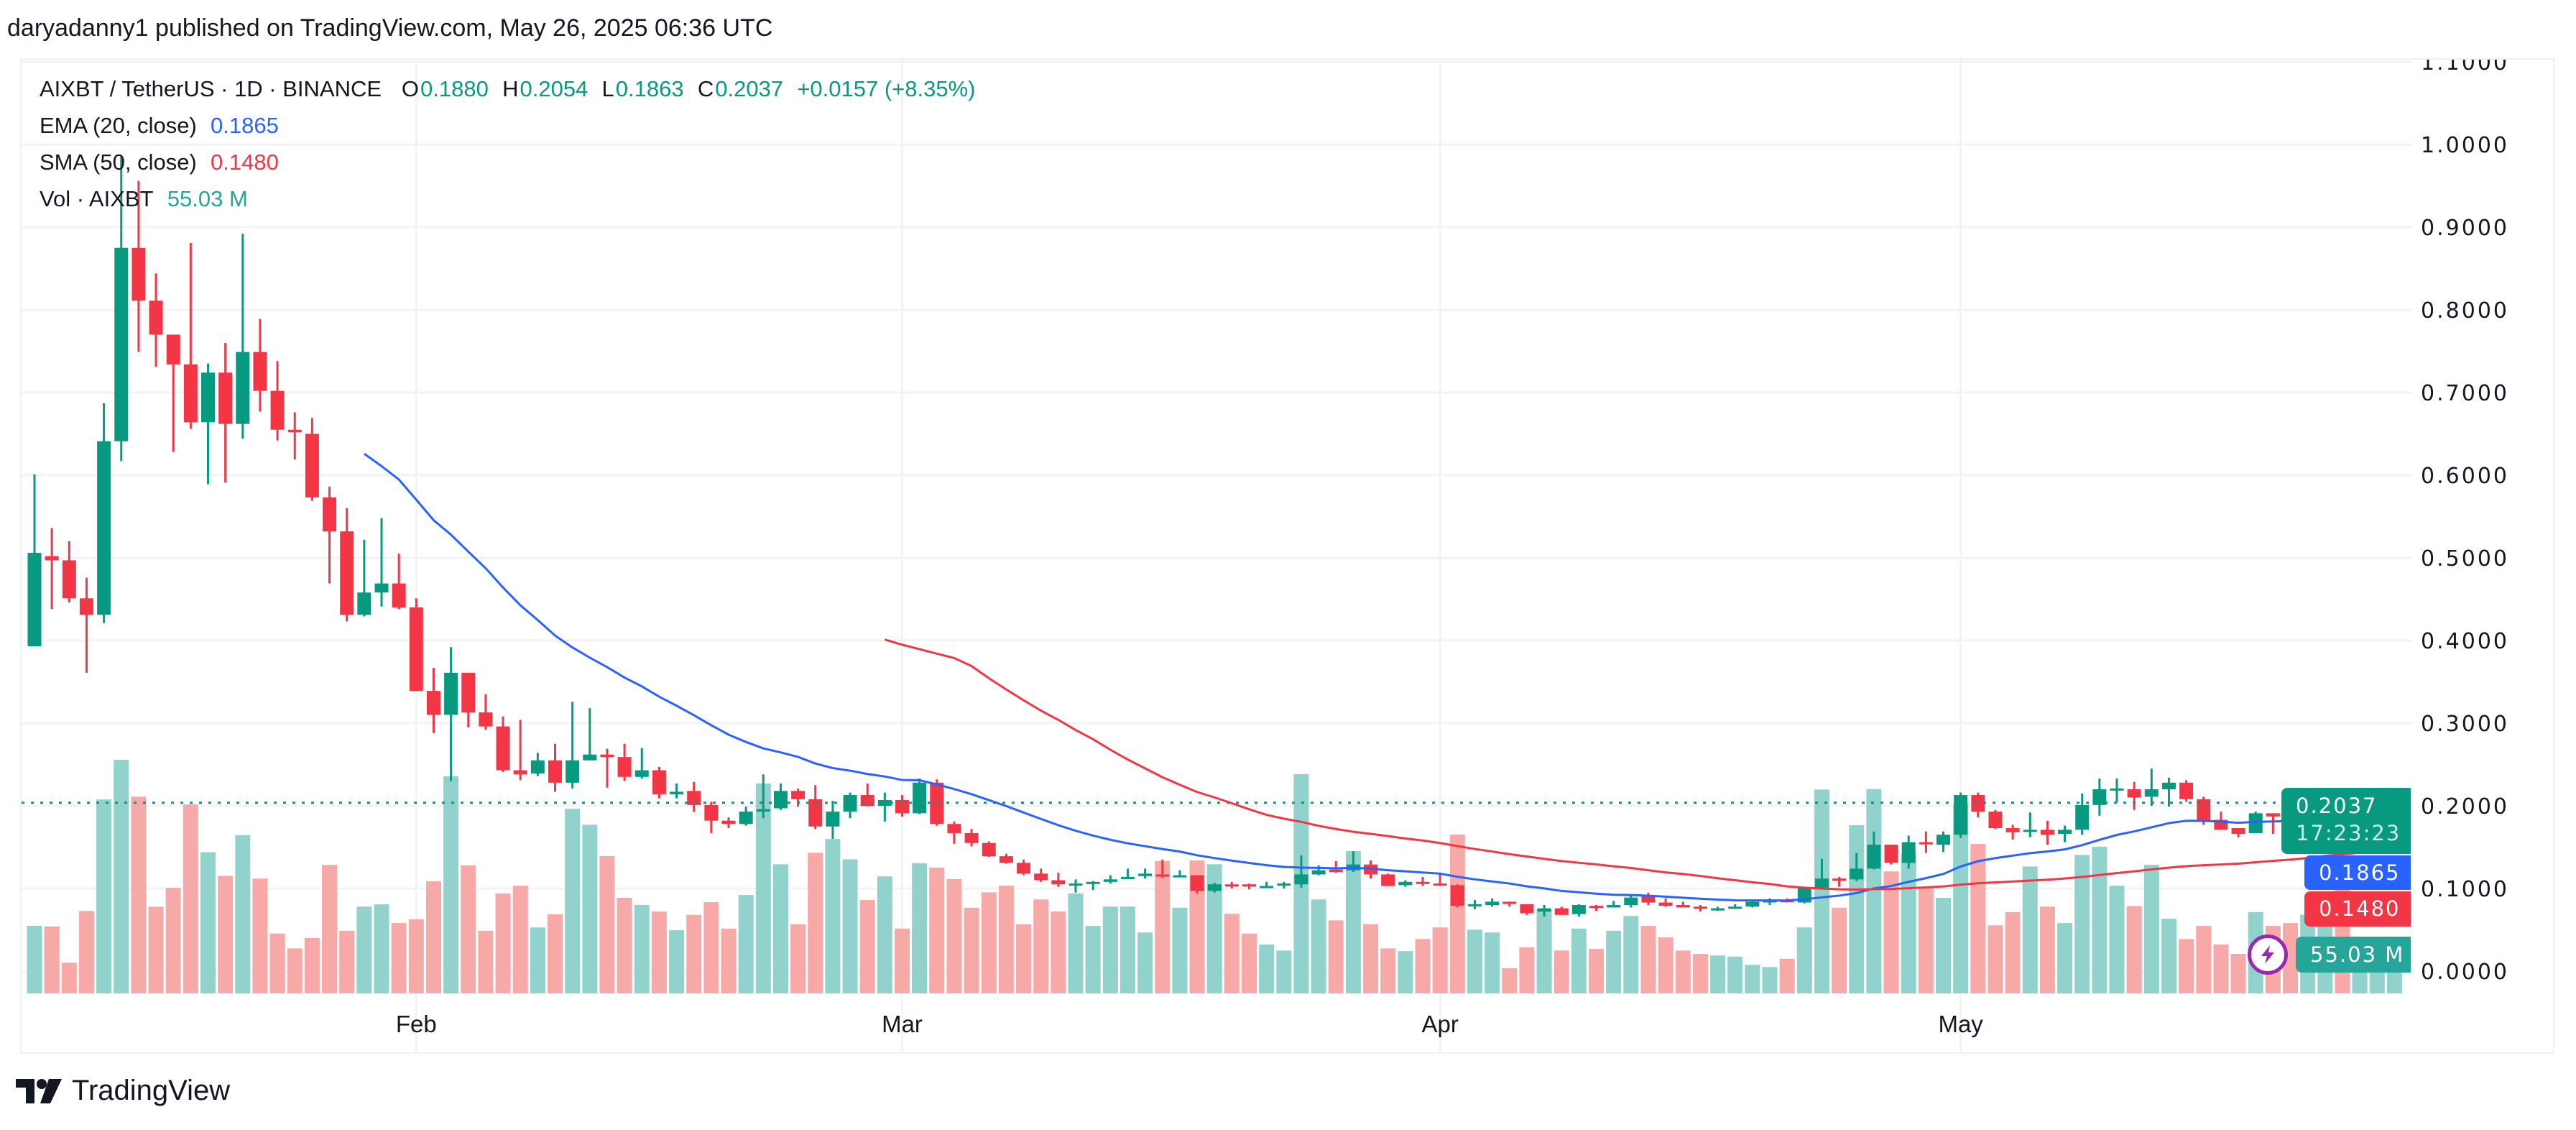 This screenshot has height=1130, width=2576. What do you see at coordinates (454, 88) in the screenshot?
I see `open-value: 0.1880` at bounding box center [454, 88].